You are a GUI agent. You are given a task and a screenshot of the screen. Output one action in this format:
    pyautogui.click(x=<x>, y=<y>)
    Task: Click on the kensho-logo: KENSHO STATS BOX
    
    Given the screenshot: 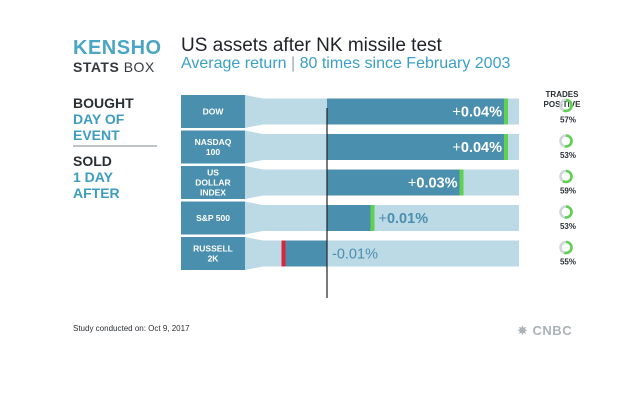 What is the action you would take?
    pyautogui.click(x=117, y=56)
    